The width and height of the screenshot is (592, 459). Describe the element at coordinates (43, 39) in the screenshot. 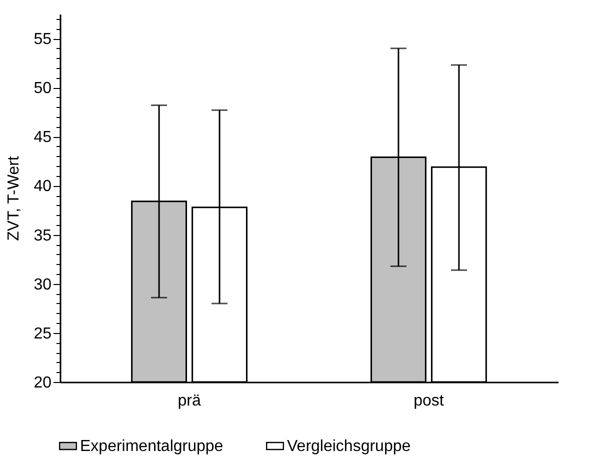

I see `y-tick-label: 55` at that location.